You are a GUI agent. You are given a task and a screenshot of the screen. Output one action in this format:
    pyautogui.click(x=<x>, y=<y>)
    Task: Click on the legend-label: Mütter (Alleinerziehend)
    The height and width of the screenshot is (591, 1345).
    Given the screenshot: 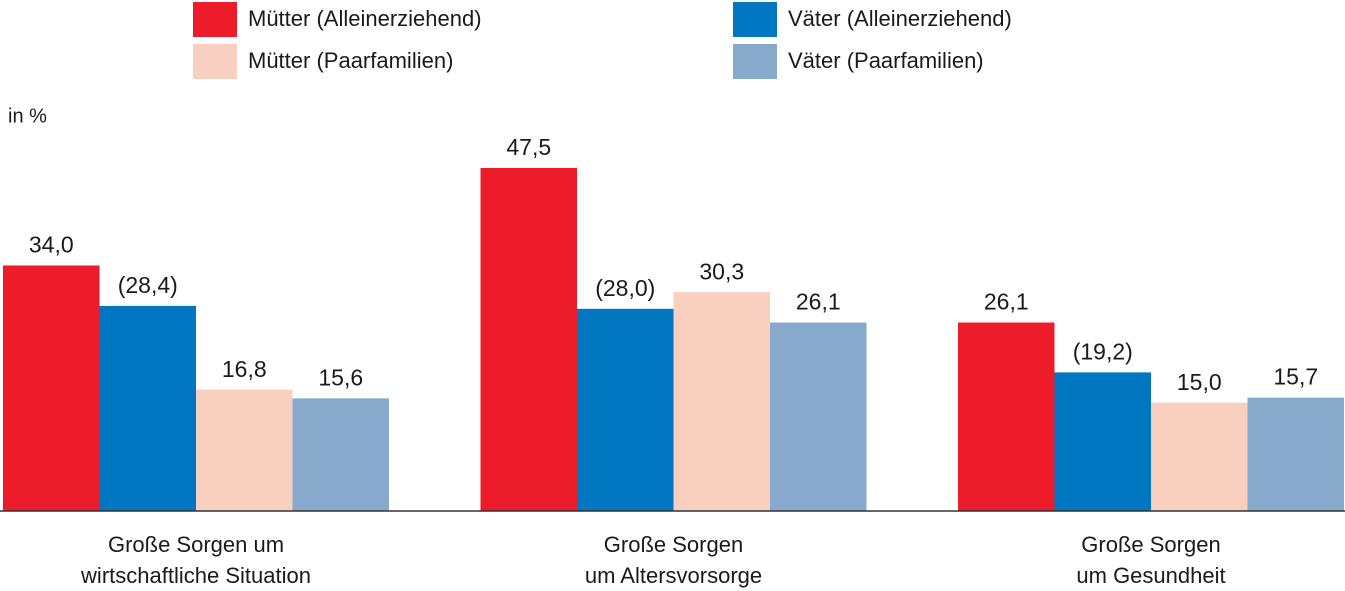 What is the action you would take?
    pyautogui.click(x=365, y=18)
    